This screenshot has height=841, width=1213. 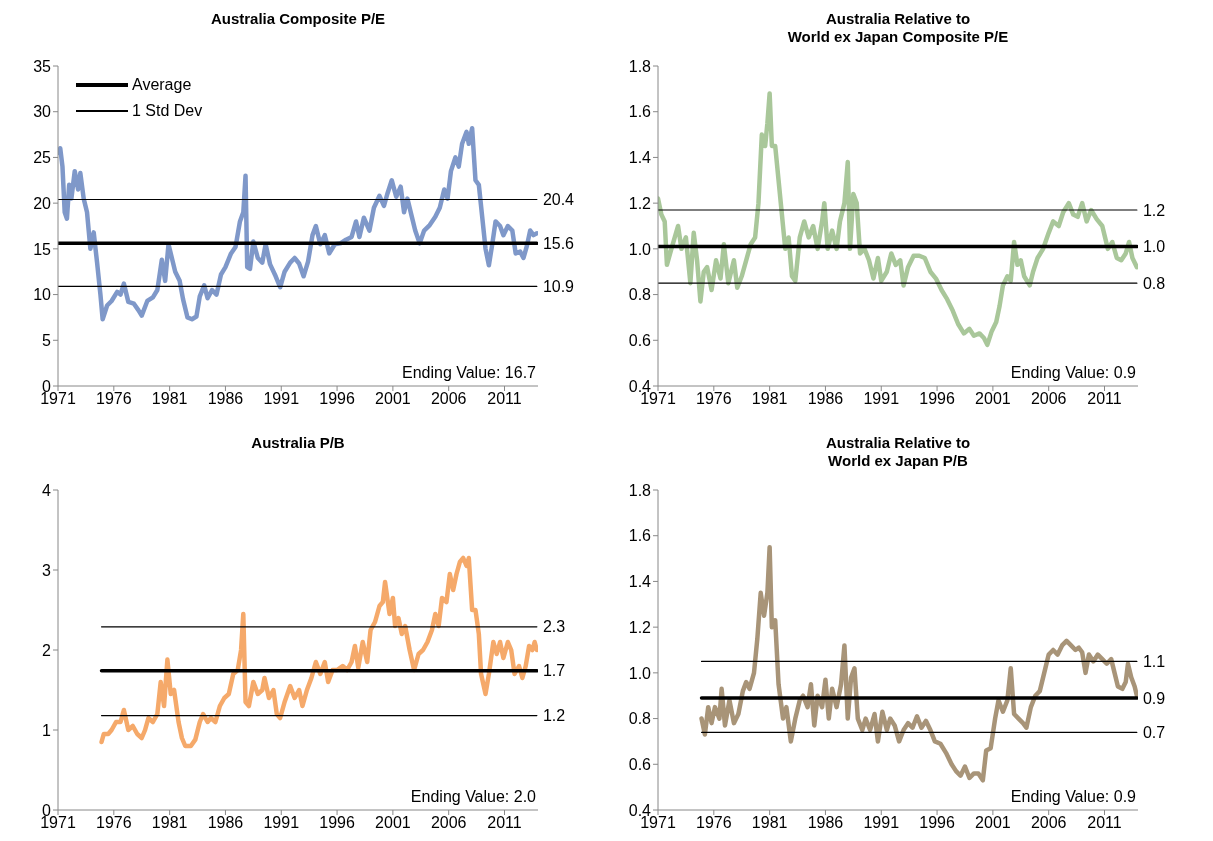 What do you see at coordinates (468, 373) in the screenshot?
I see `annotation: Ending Value: 16.7` at bounding box center [468, 373].